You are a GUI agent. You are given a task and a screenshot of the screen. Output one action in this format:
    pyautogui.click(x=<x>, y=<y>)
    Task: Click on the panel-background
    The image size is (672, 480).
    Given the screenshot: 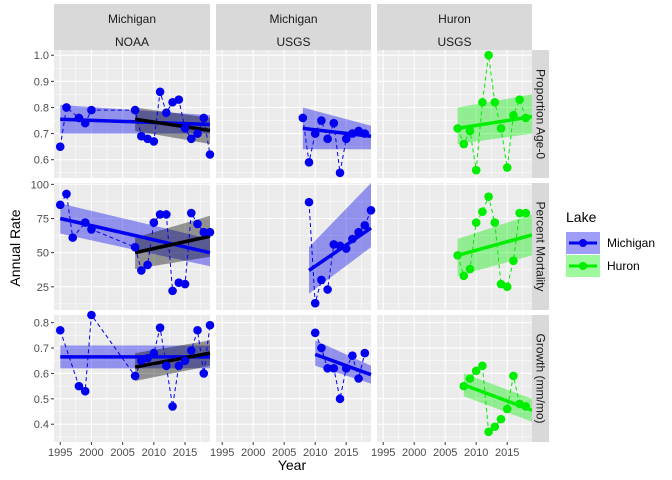 What is the action you would take?
    pyautogui.click(x=454, y=114)
    